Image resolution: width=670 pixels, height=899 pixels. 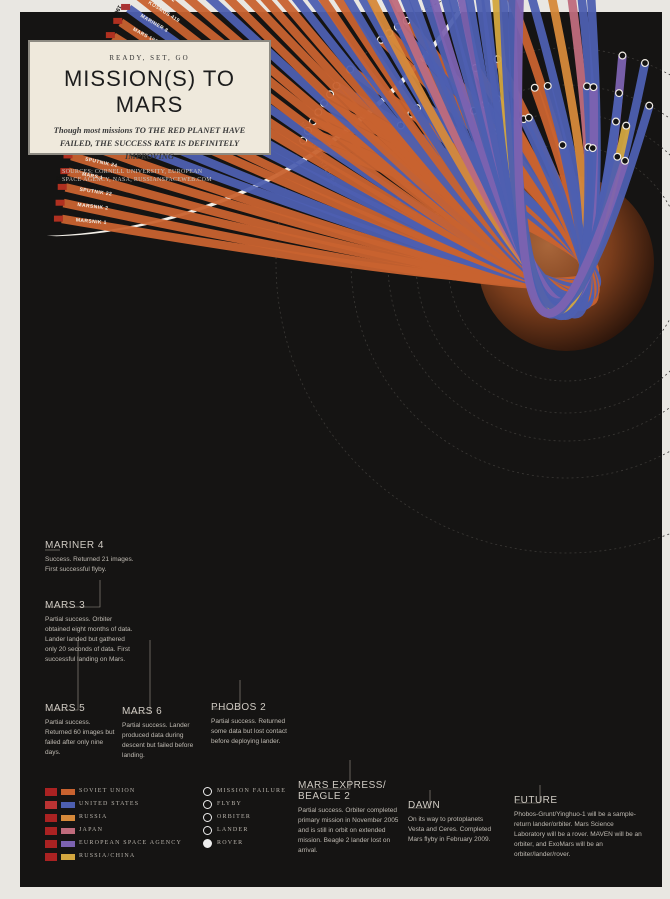 I want to click on mission-arc, so click(x=581, y=155).